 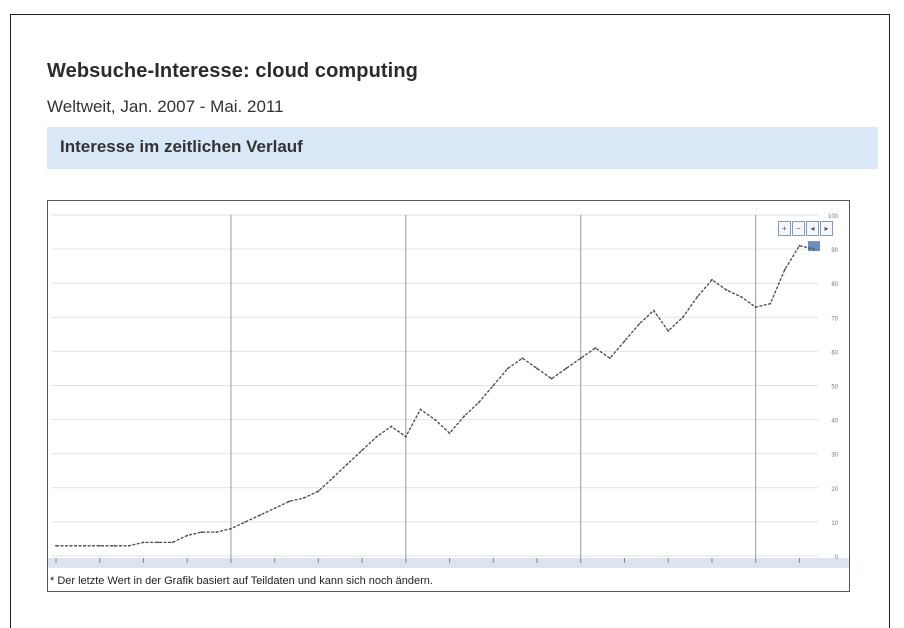 What do you see at coordinates (798, 228) in the screenshot?
I see `zoom-out-icon: −` at bounding box center [798, 228].